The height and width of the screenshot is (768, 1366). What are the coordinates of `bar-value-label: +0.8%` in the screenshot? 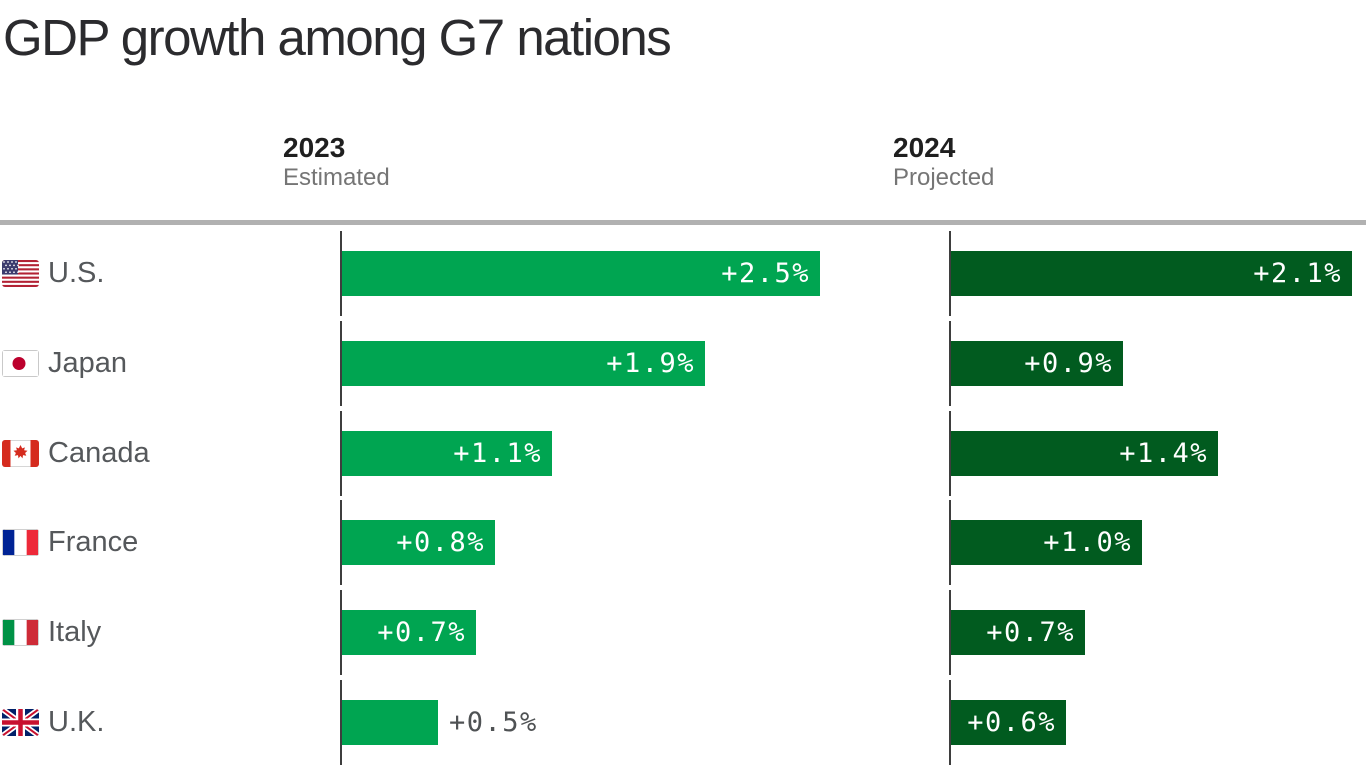 It's located at (440, 542).